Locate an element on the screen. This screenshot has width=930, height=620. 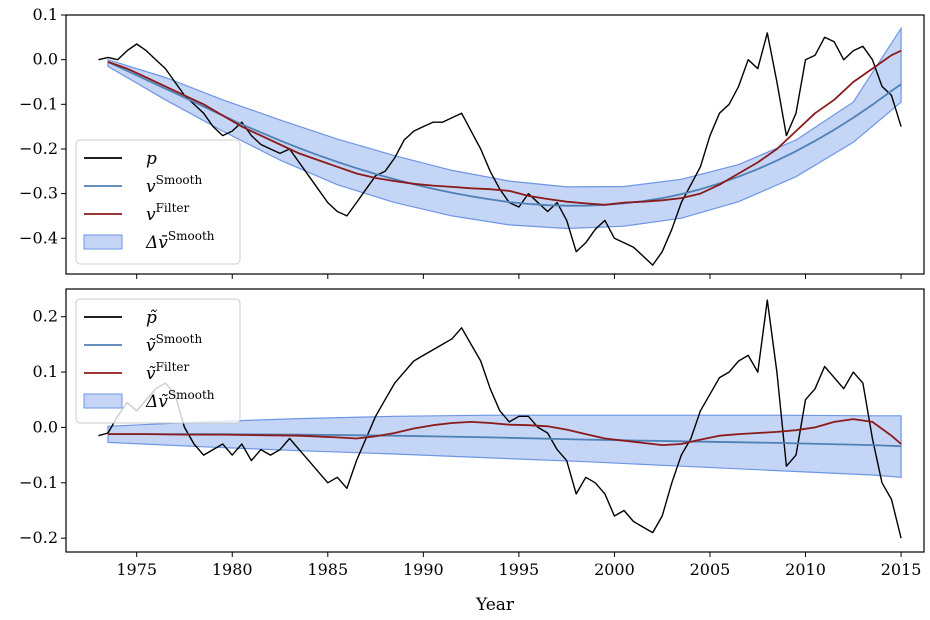
y-tick-label: −0.3 is located at coordinates (38, 193).